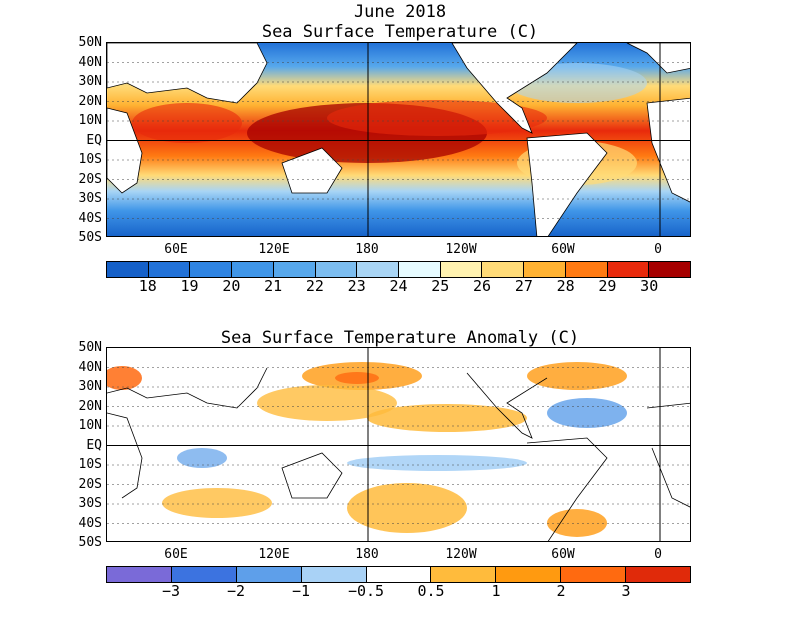 This screenshot has height=618, width=800. Describe the element at coordinates (187, 73) in the screenshot. I see `eurasia-landmass` at that location.